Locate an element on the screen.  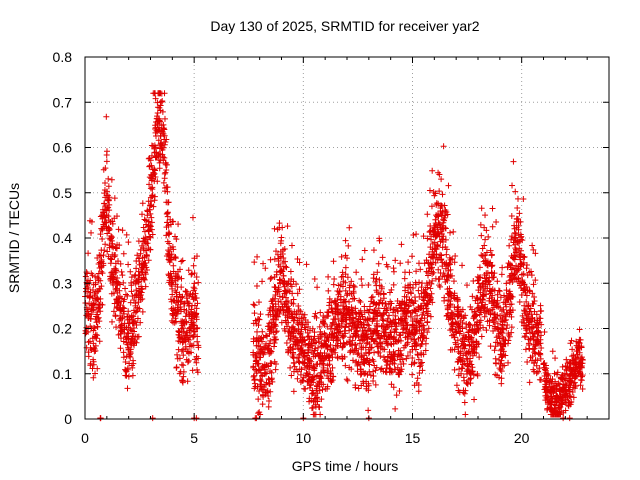
y-tick-label: 0.3 is located at coordinates (63, 283).